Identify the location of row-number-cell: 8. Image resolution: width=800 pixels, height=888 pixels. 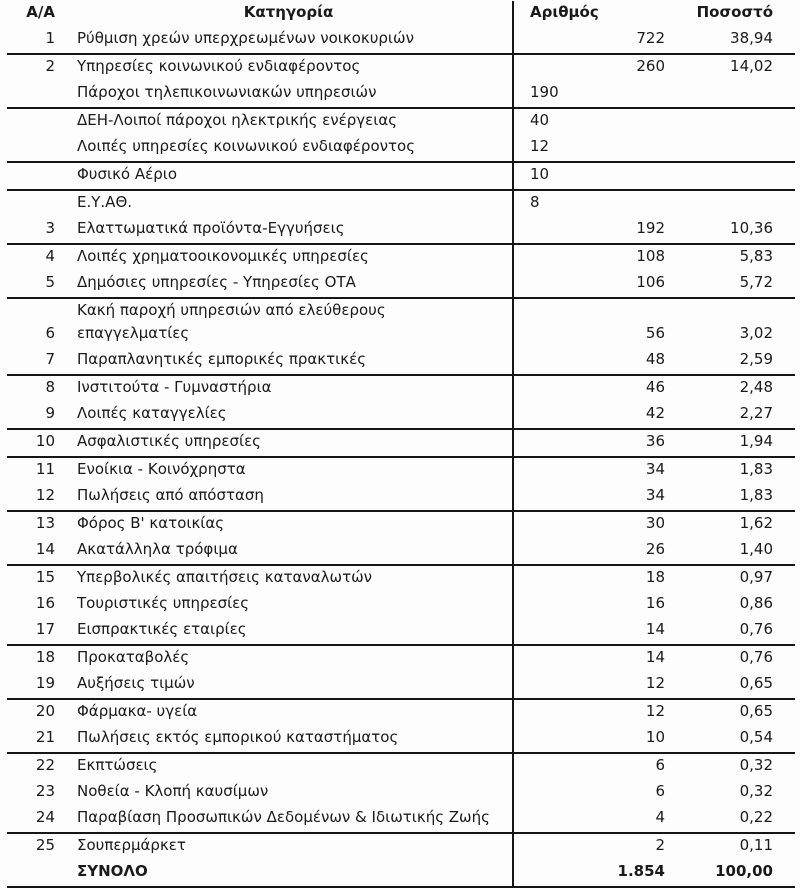
(590, 203).